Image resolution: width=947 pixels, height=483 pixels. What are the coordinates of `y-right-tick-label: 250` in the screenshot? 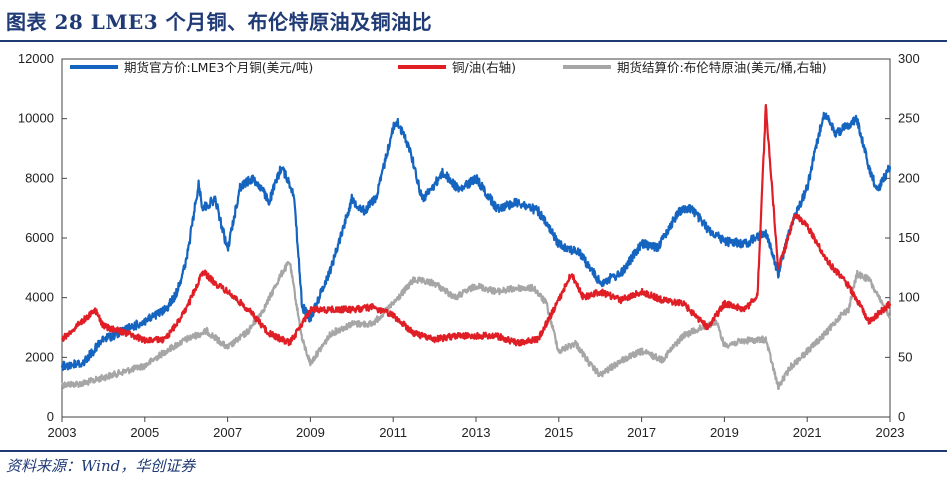 It's located at (909, 118).